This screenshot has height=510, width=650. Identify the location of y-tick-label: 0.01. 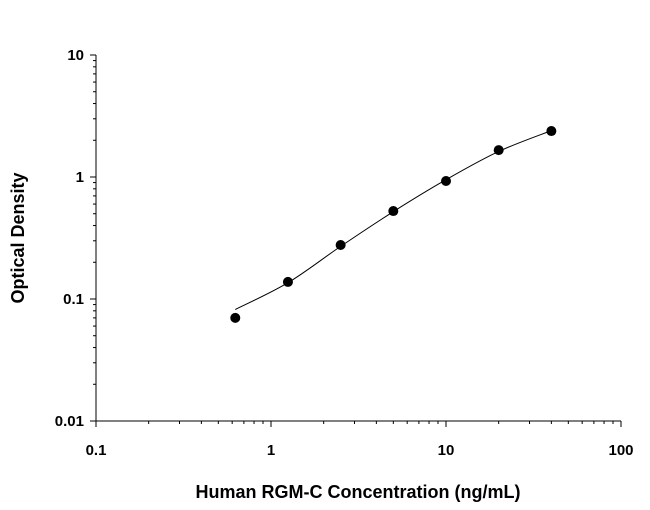
(69, 421).